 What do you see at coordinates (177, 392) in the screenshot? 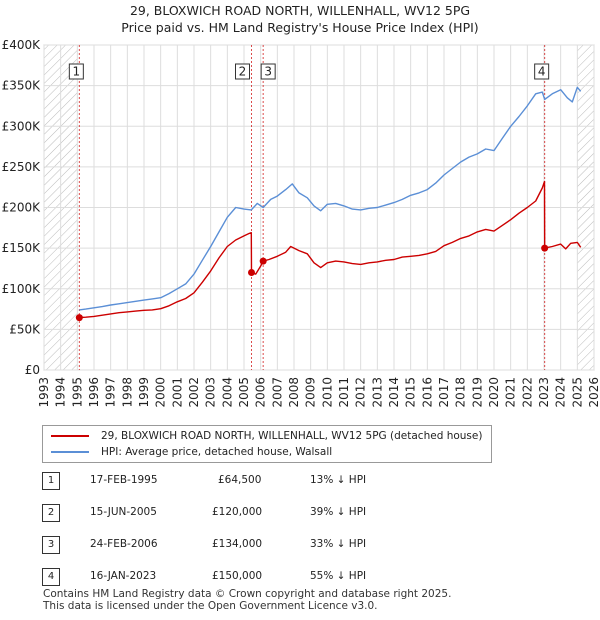
I see `x-tick-label: 2001` at bounding box center [177, 392].